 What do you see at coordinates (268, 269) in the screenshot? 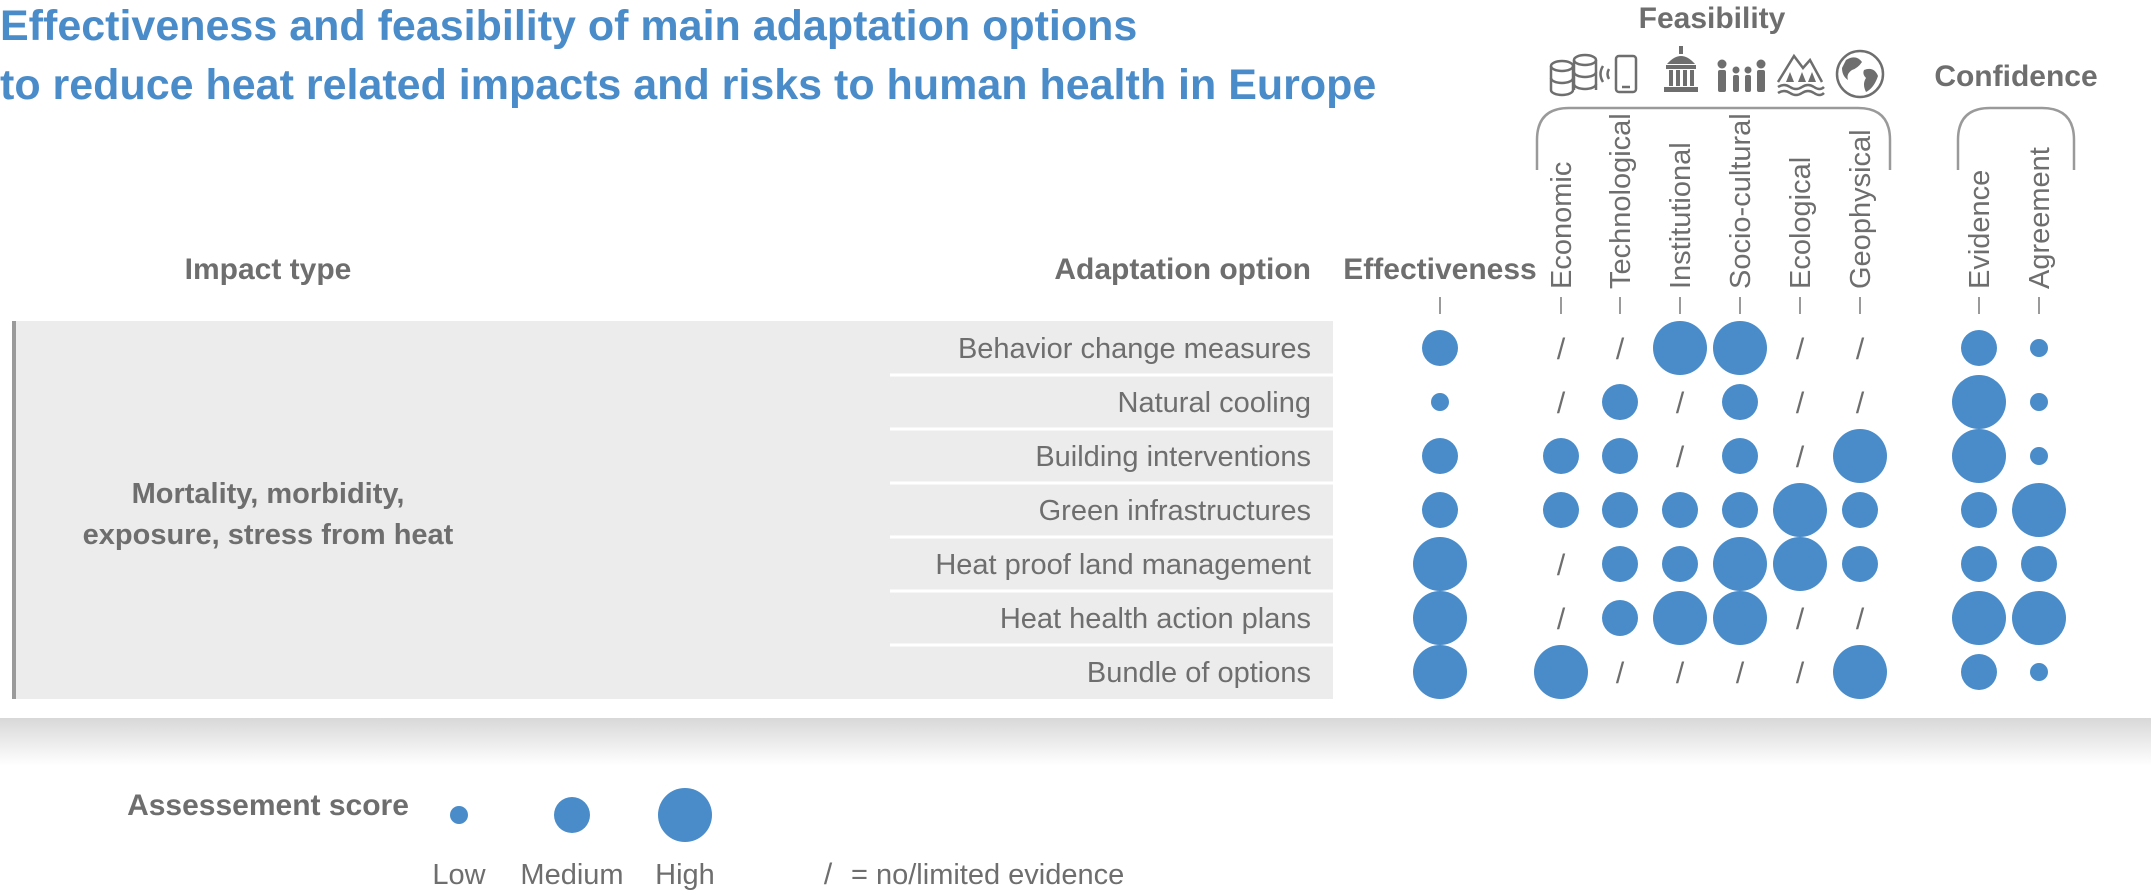
I see `impact-type-header: Impact type` at bounding box center [268, 269].